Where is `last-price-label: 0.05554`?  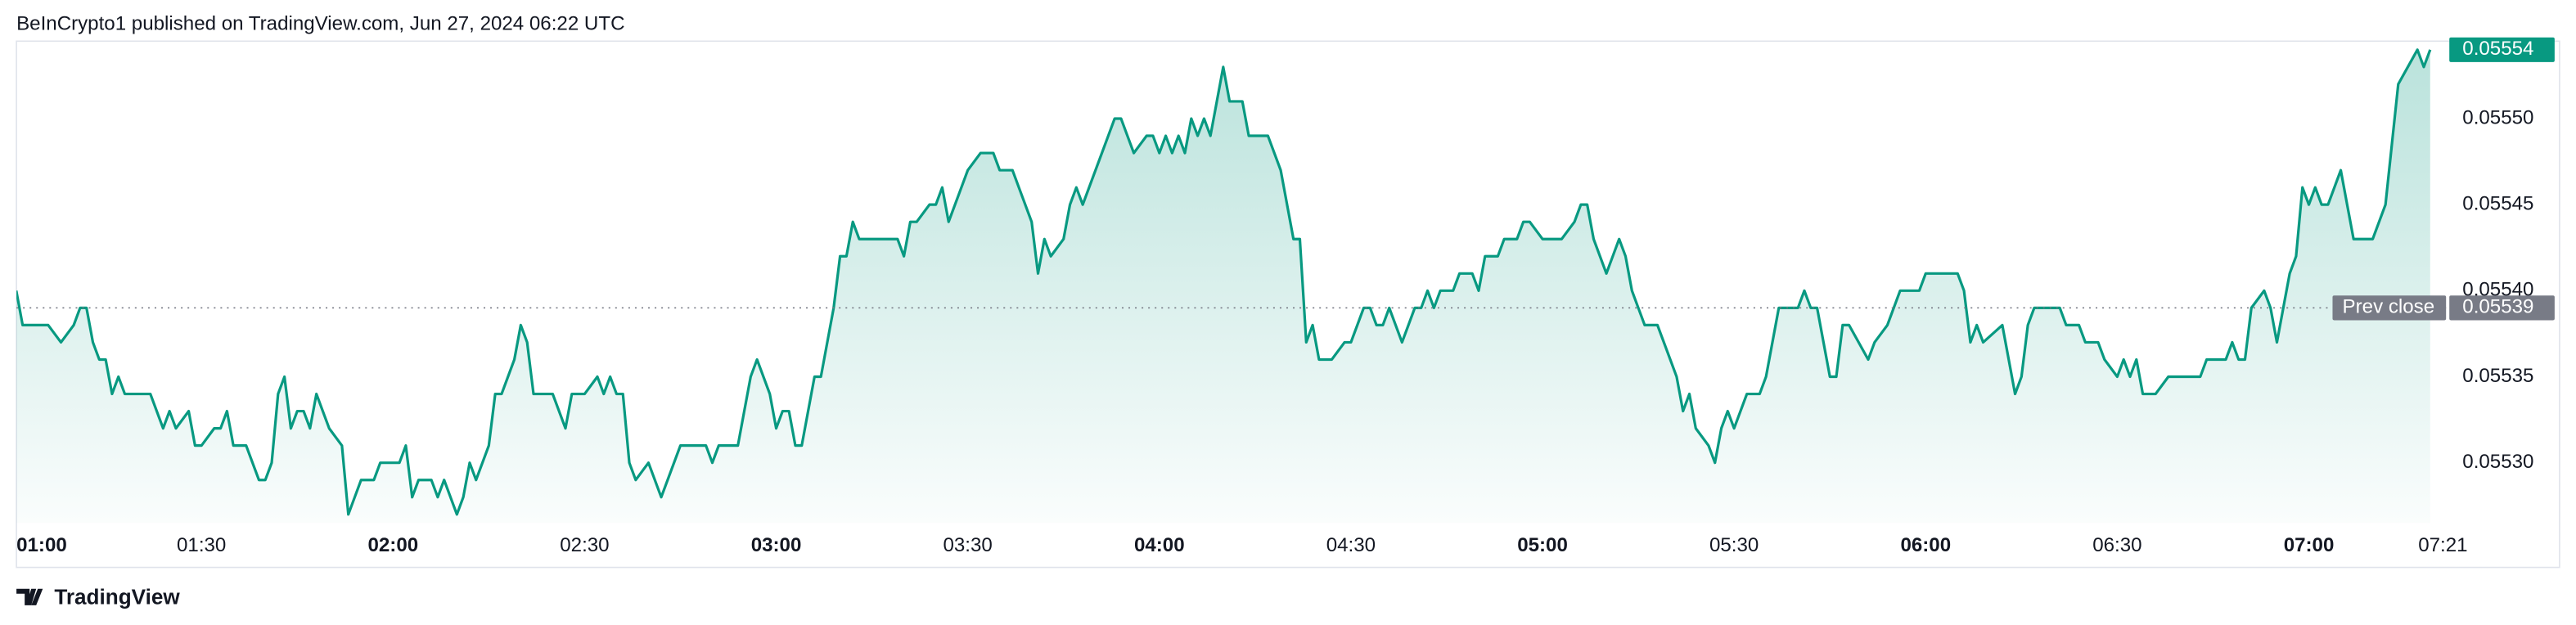
last-price-label: 0.05554 is located at coordinates (2497, 49).